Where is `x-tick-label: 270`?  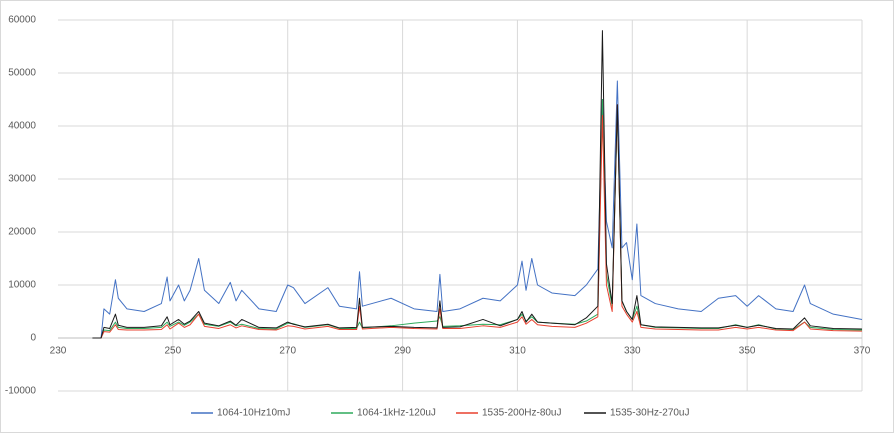
x-tick-label: 270 is located at coordinates (287, 351).